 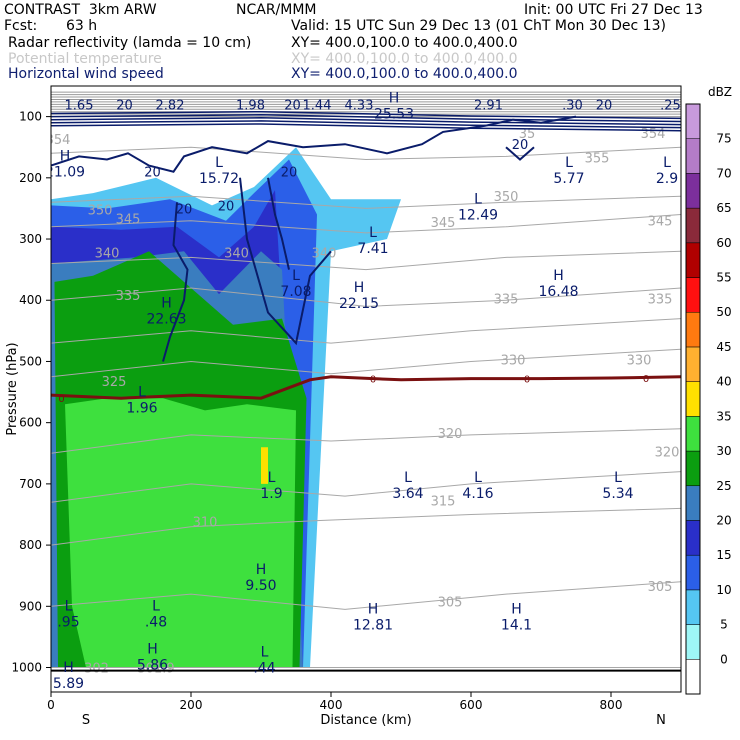 What do you see at coordinates (723, 555) in the screenshot?
I see `colorbar-label: 15` at bounding box center [723, 555].